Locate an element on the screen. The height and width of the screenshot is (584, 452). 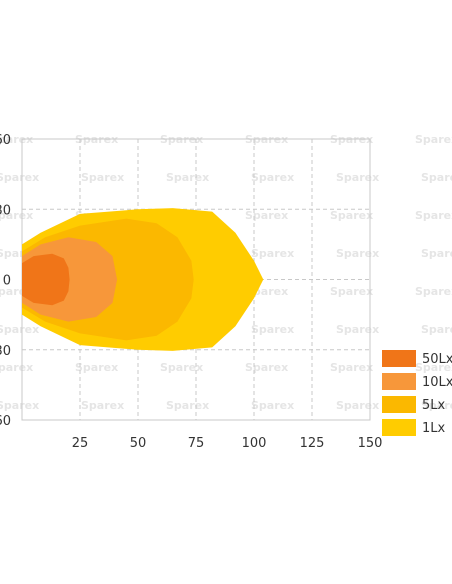
legend: 50Lx 10Lx 5Lx 1Lx is located at coordinates (417, 393).